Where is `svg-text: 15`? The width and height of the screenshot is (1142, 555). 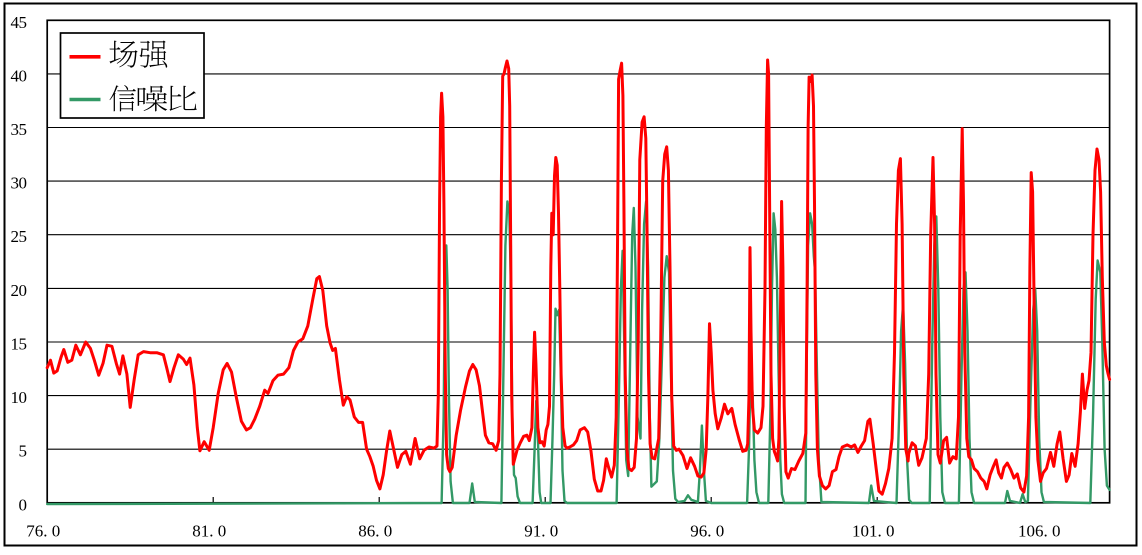 svg-text: 15 is located at coordinates (19, 344).